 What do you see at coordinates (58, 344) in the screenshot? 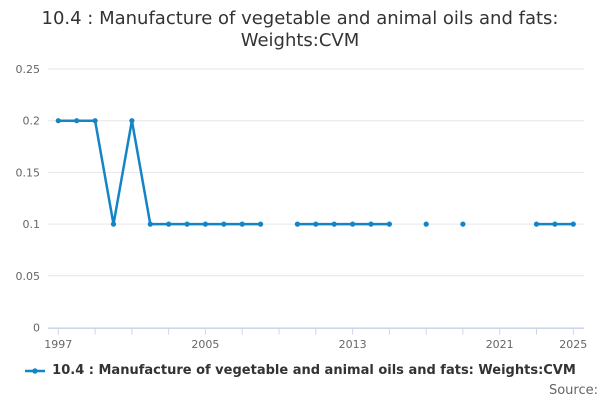
I see `svg-text: 1997` at bounding box center [58, 344].